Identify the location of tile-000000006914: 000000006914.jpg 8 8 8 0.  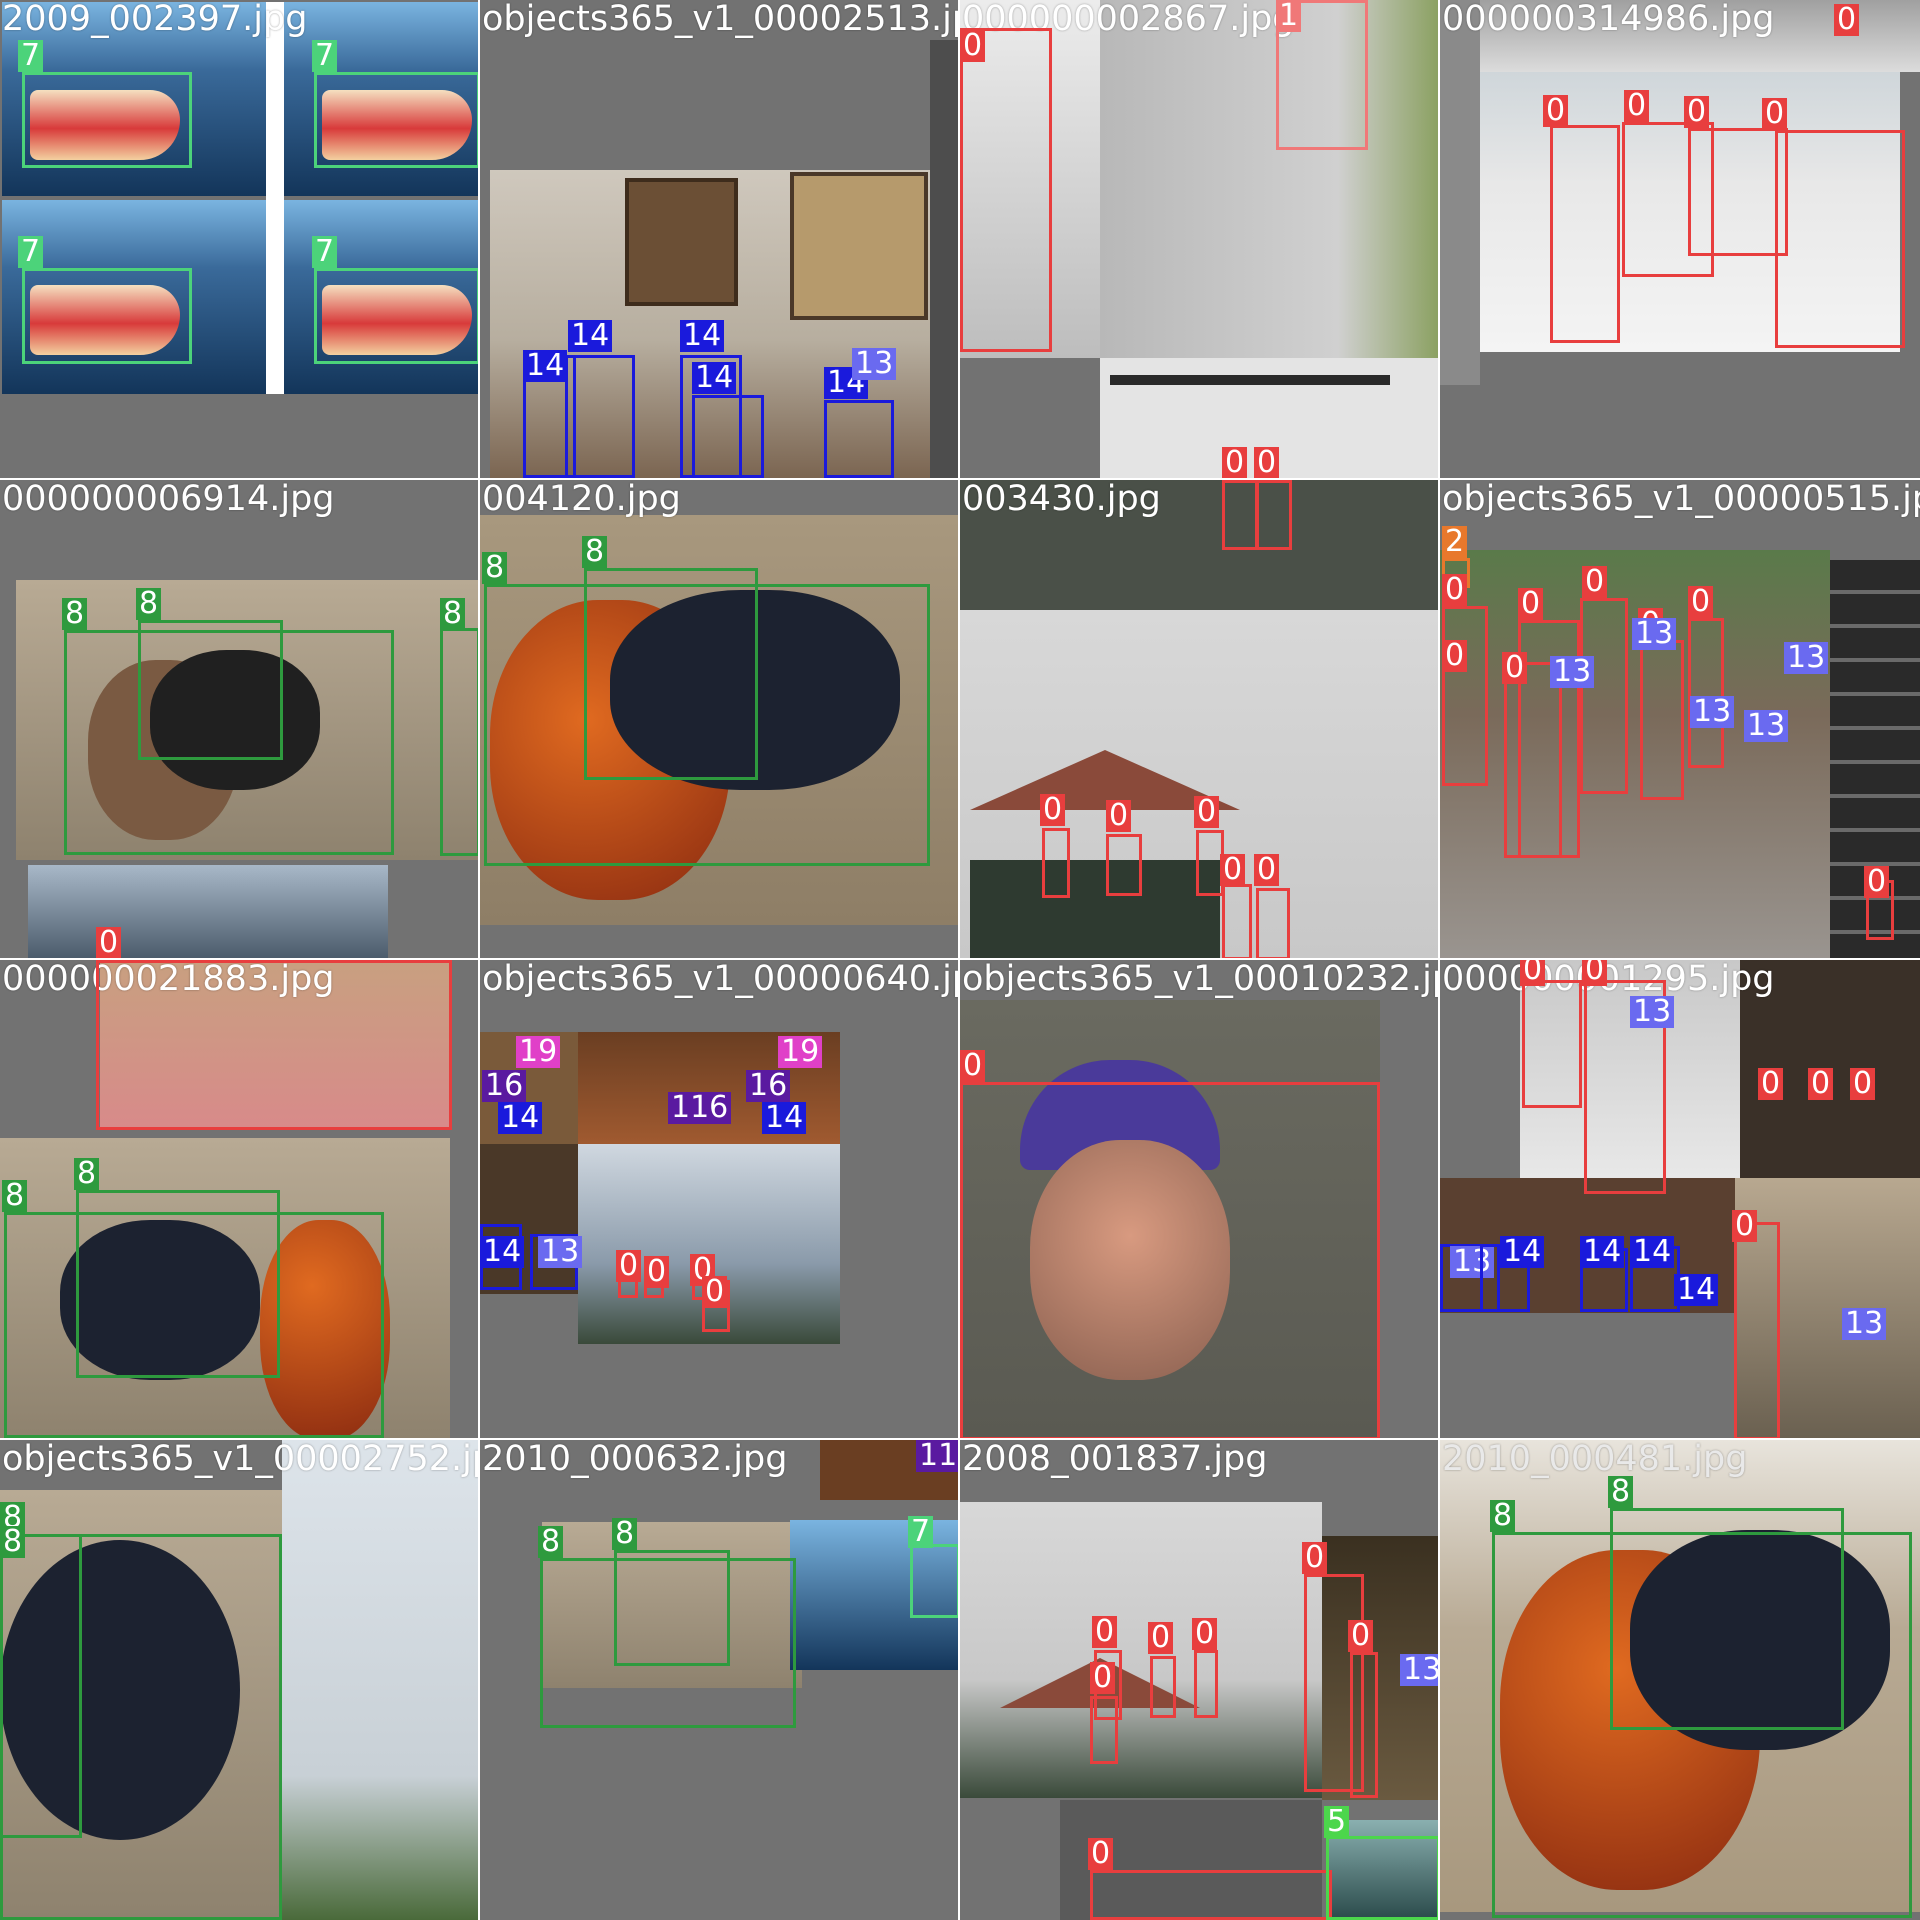
(240, 720).